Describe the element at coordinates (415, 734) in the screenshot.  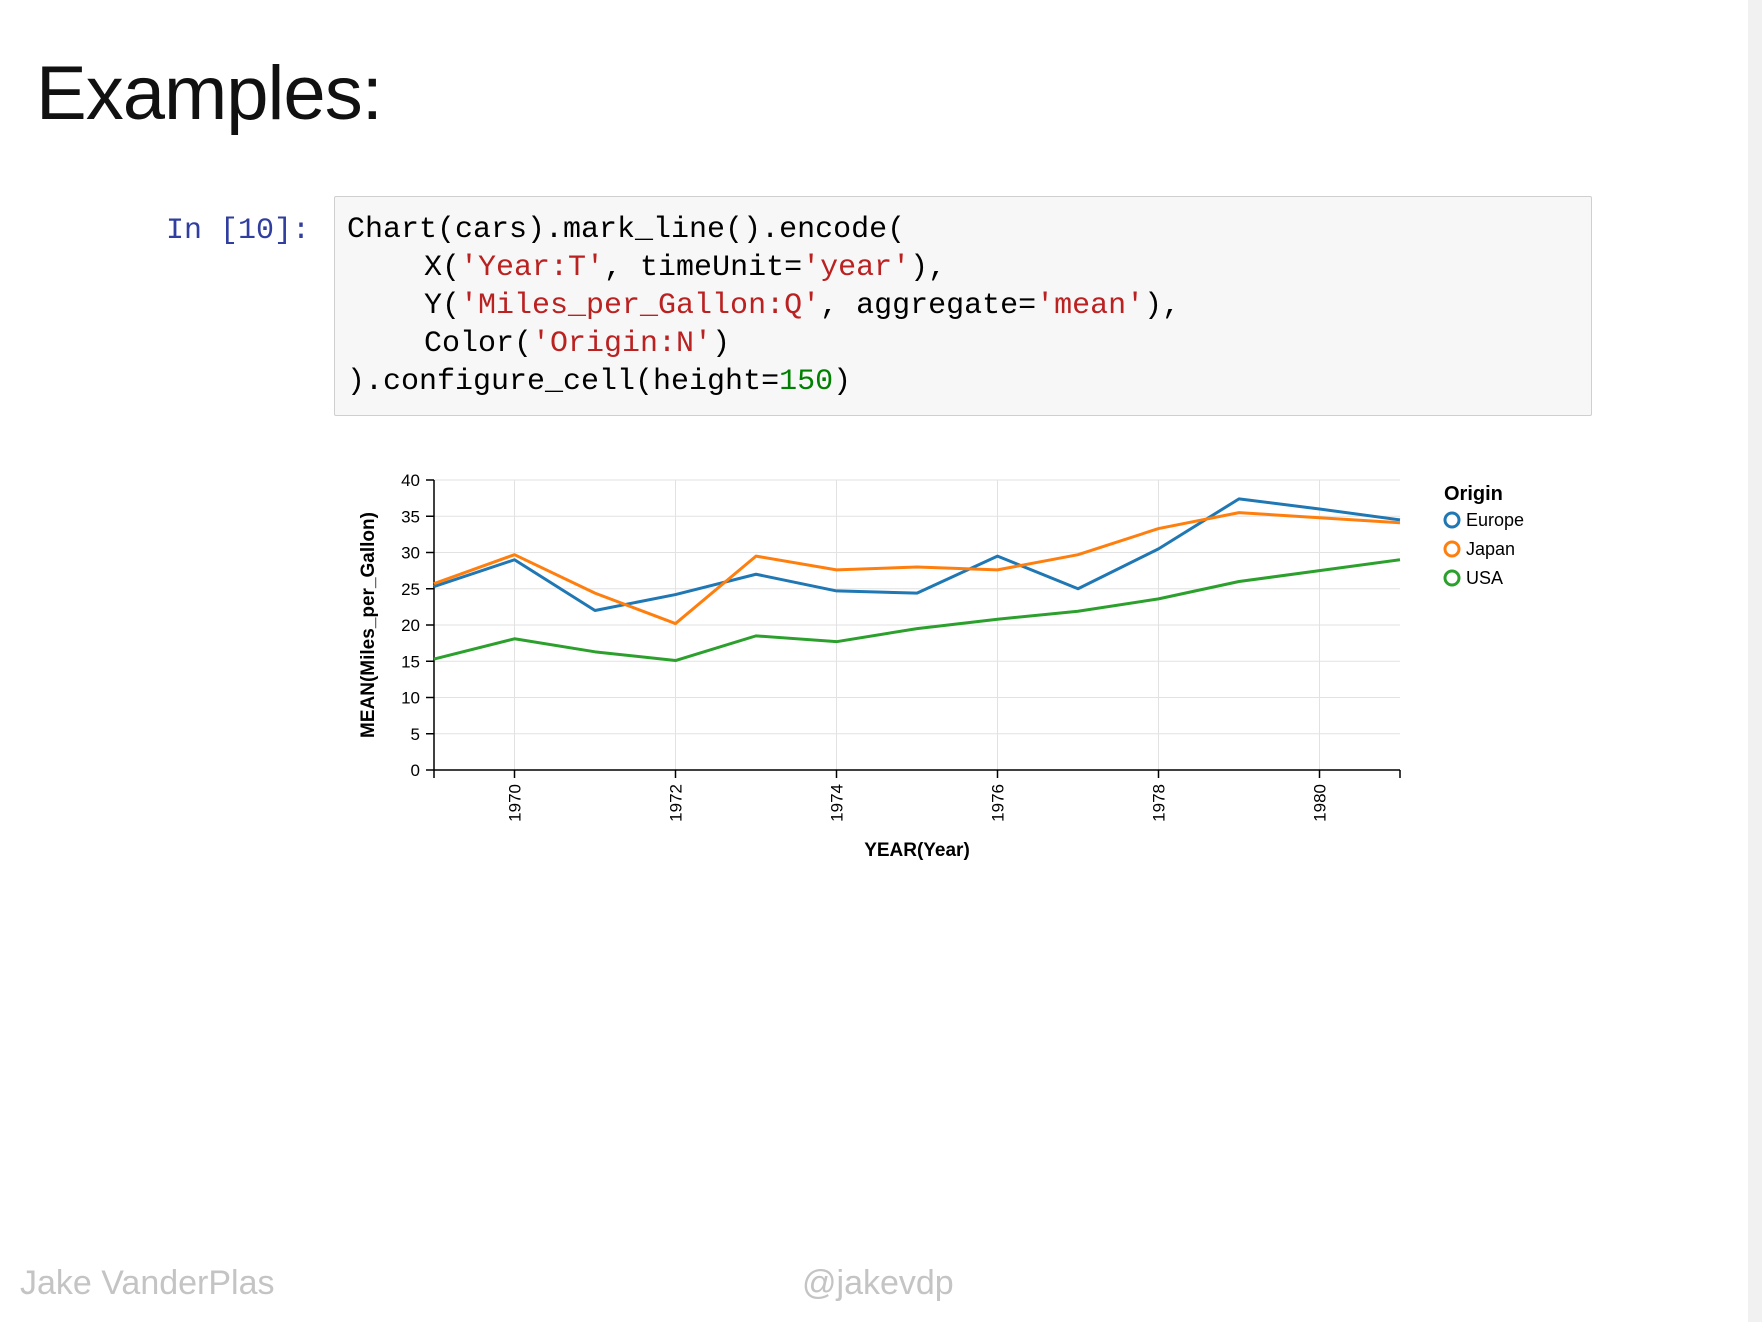
I see `y-tick-label: 5` at that location.